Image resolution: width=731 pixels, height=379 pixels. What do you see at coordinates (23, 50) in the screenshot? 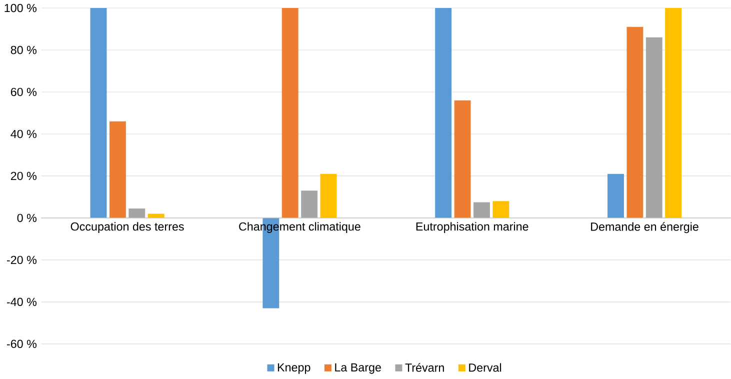
I see `y-tick-label: 80 %` at bounding box center [23, 50].